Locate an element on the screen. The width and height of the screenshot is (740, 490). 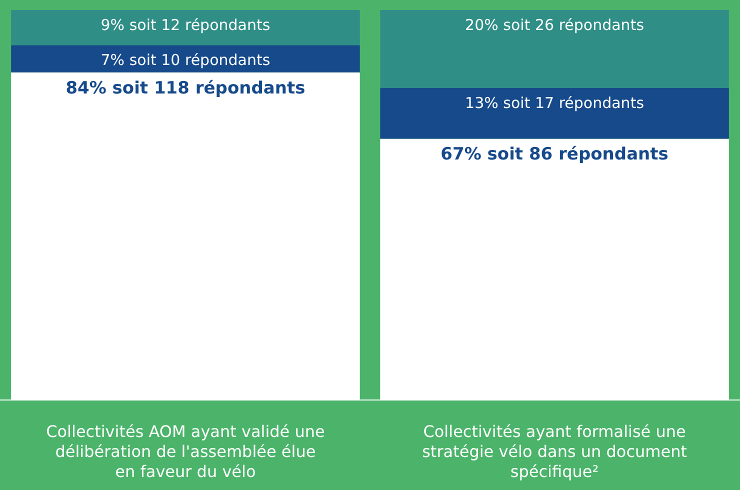
data-label: 7% soit 10 répondants is located at coordinates (185, 60).